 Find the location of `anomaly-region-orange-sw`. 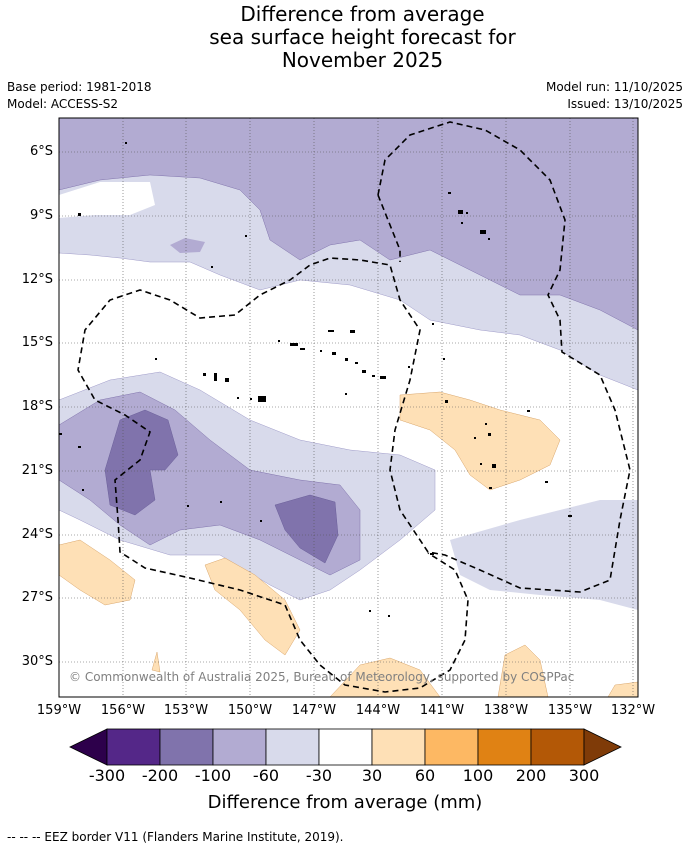

anomaly-region-orange-sw is located at coordinates (97, 572).